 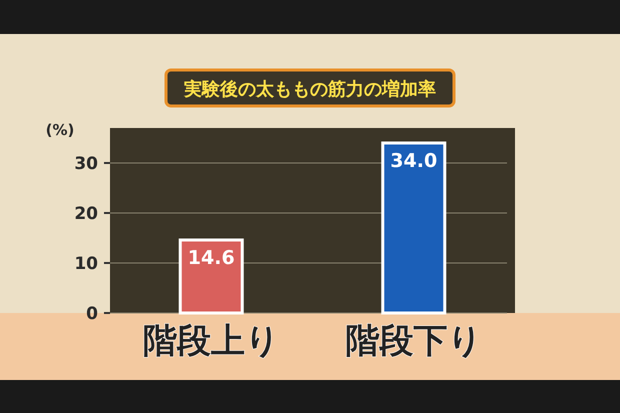 I want to click on x-tick-label: 階段上り, so click(x=211, y=341).